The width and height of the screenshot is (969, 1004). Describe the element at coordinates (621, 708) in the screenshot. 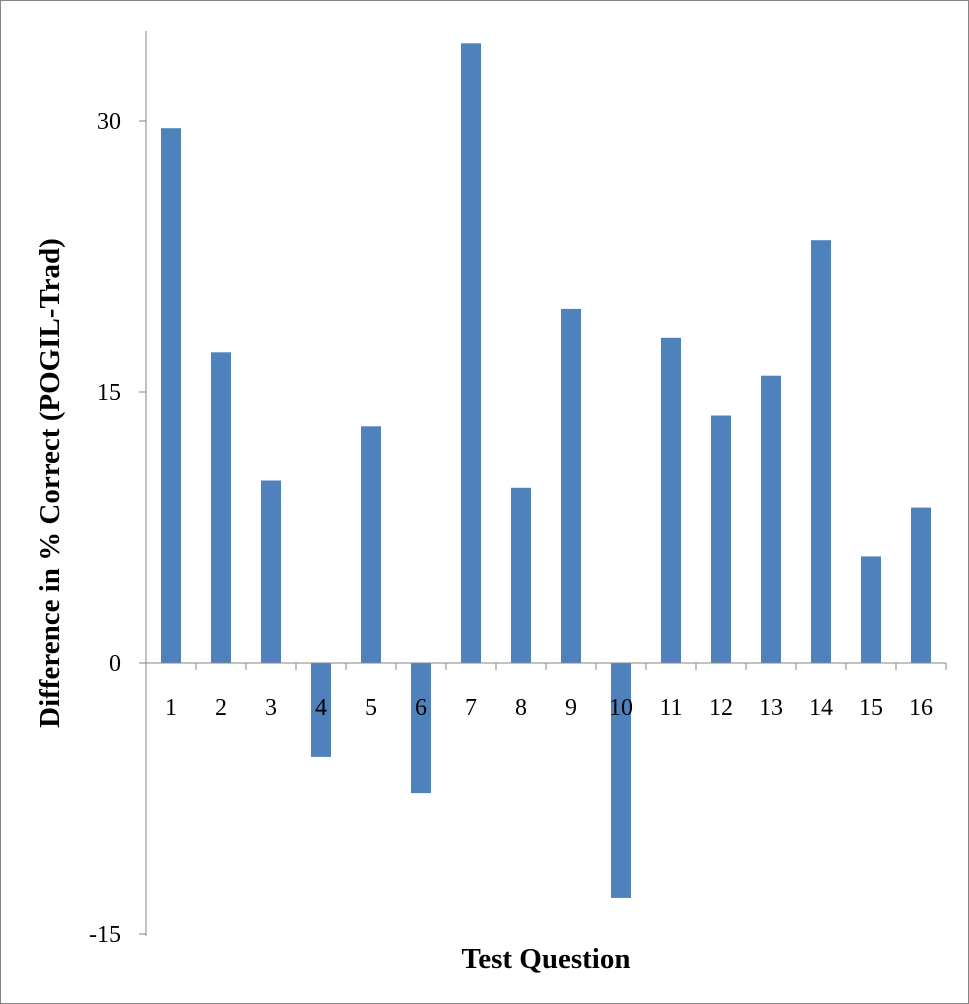

I see `x-tick-label: 10` at that location.